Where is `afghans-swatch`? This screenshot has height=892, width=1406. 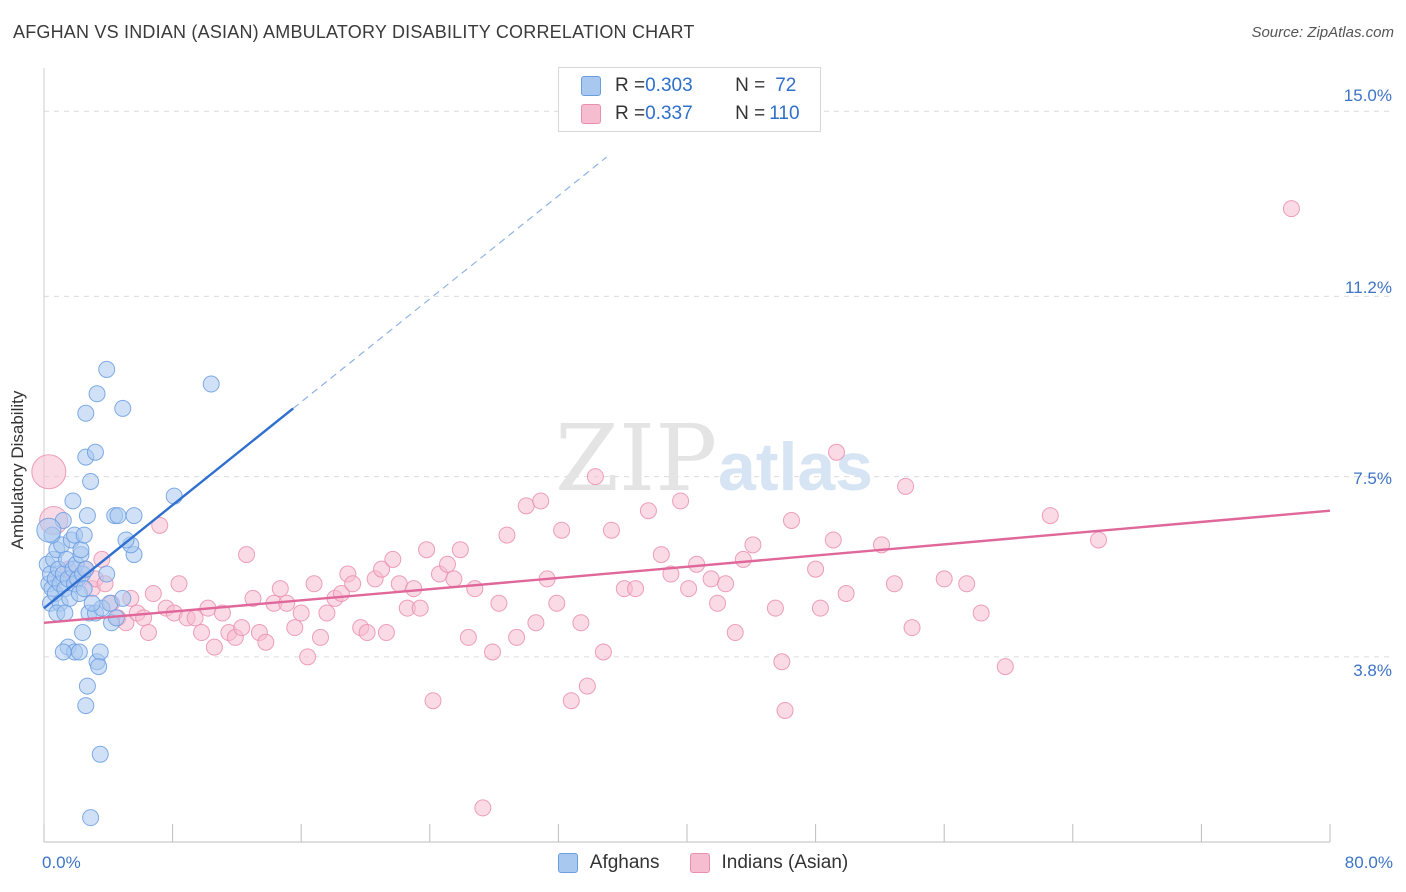 afghans-swatch is located at coordinates (591, 86).